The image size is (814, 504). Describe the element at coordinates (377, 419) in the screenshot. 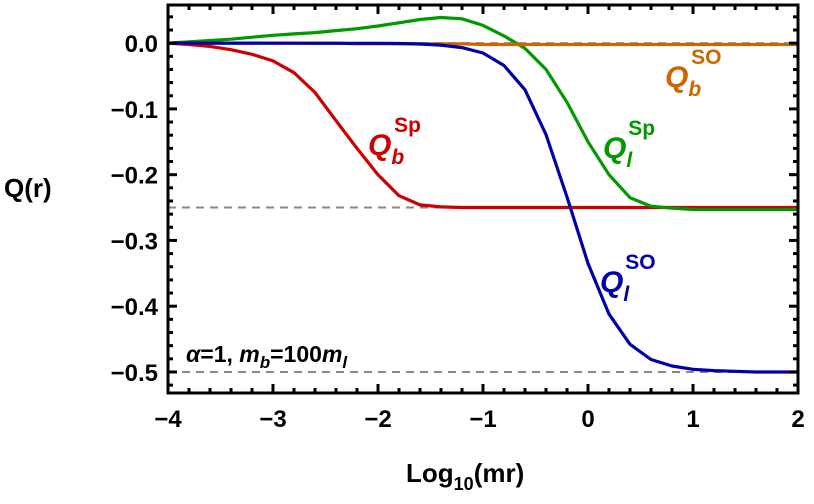

I see `x-tick-label: −2` at that location.